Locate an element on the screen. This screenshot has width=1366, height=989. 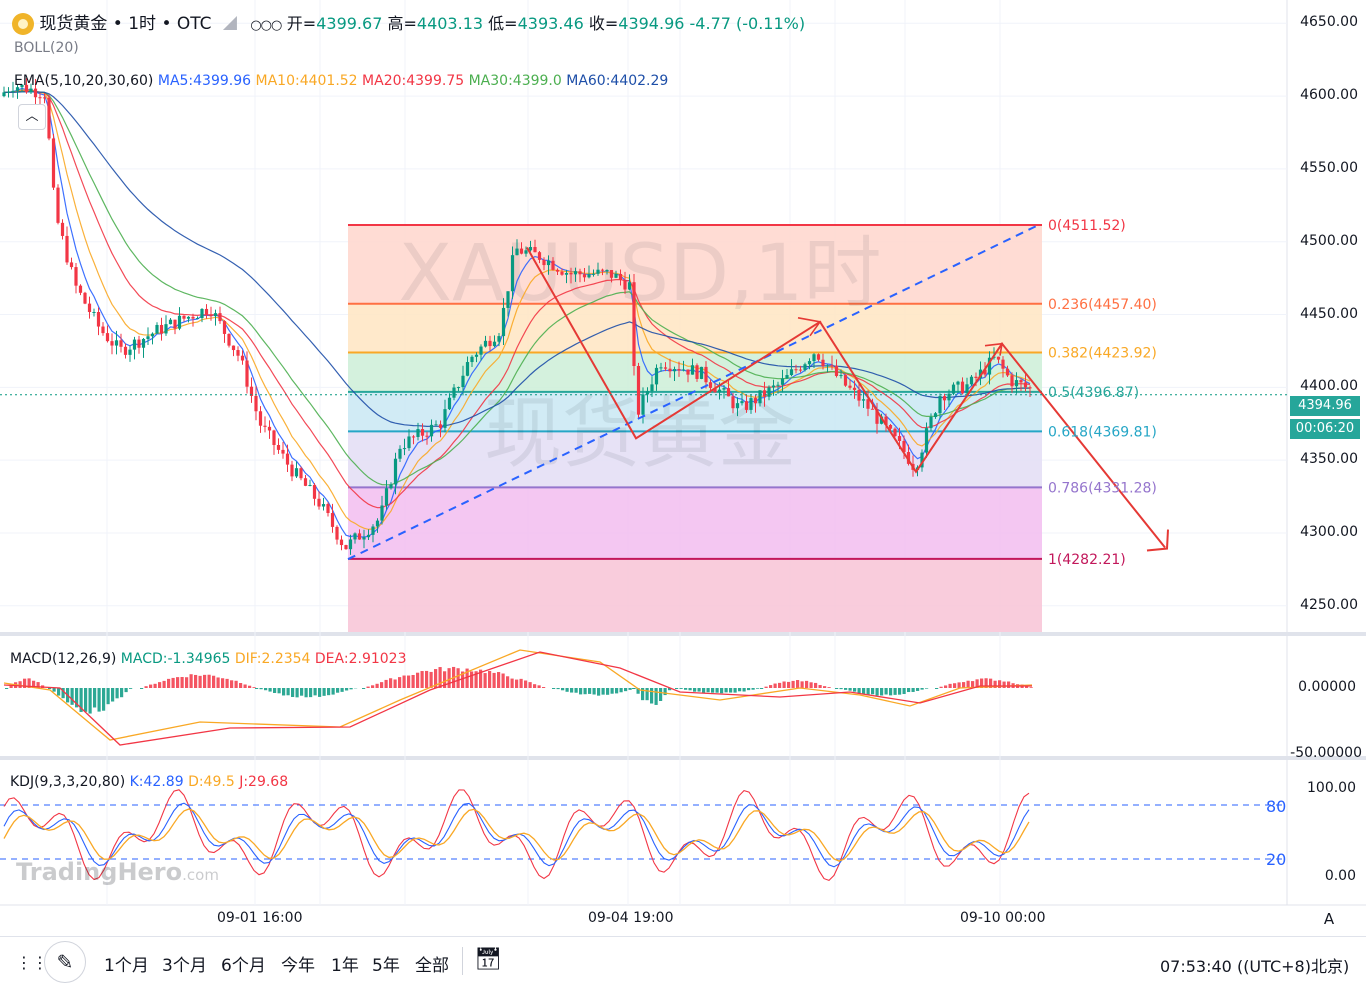
low-value: 4393.46 is located at coordinates (551, 23).